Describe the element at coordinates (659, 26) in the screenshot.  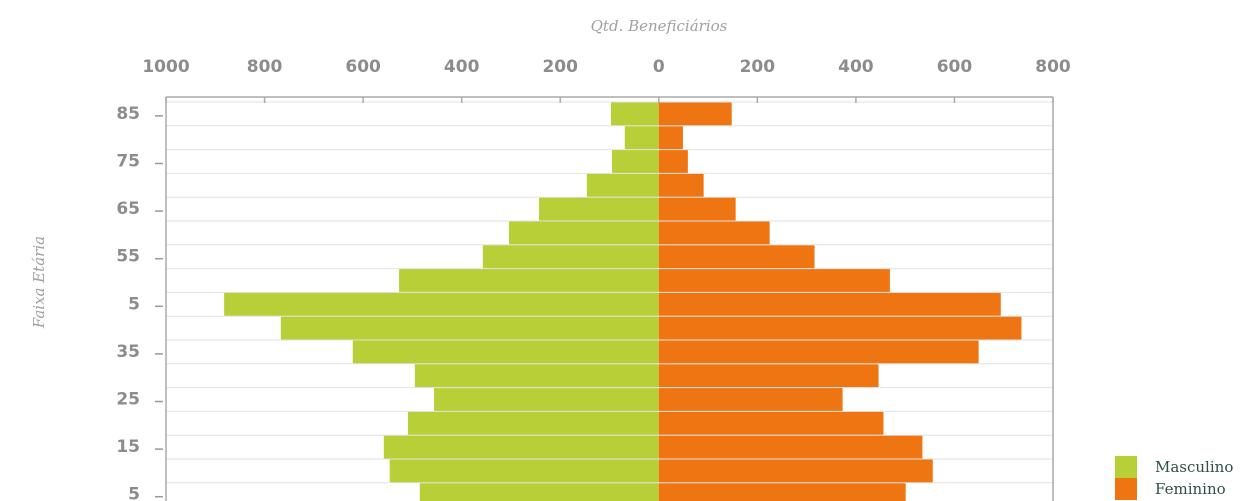
I see `x-axis-title: Qtd. Beneficiários` at that location.